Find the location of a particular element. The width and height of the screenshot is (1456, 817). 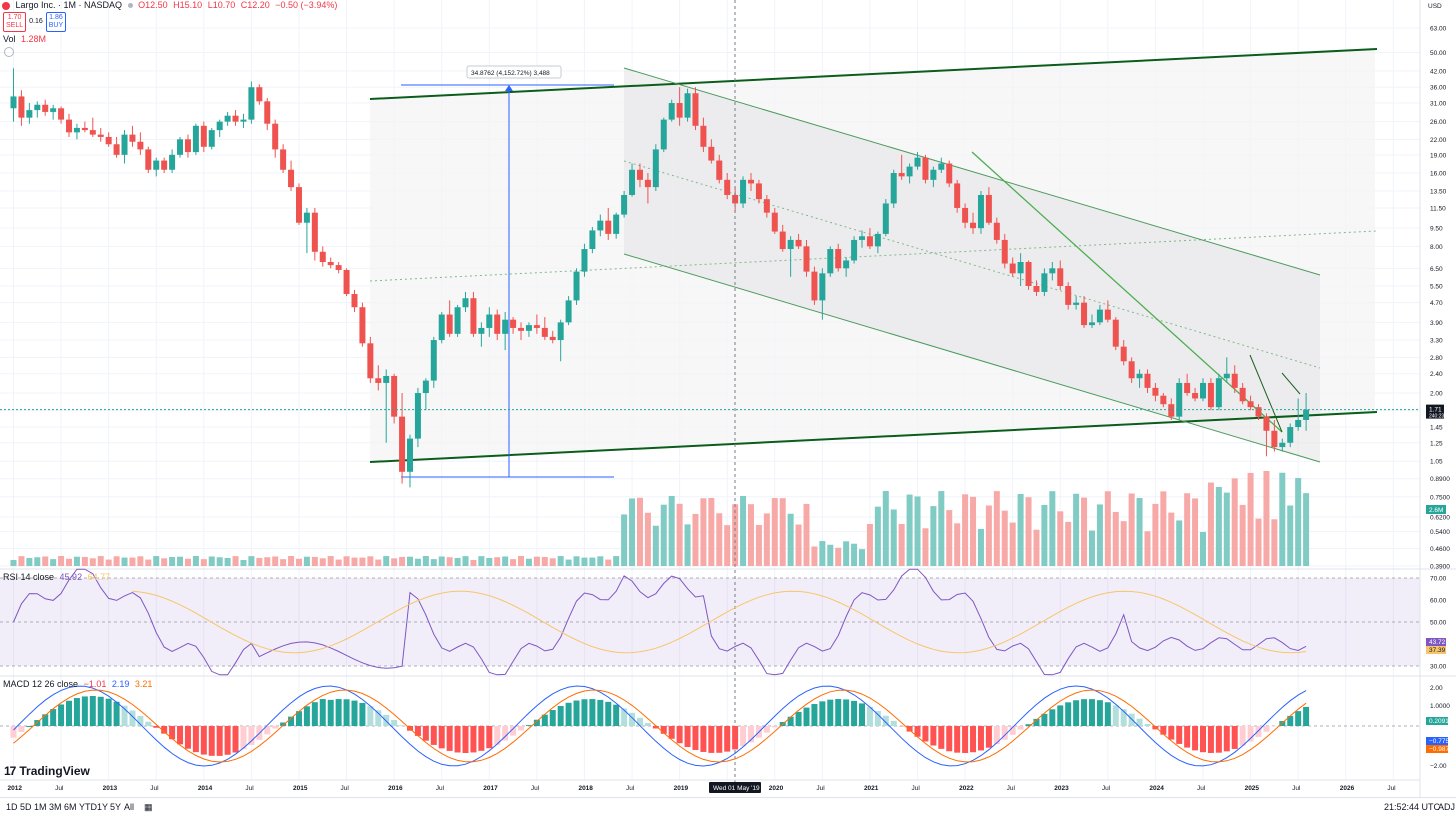

adj-toggle: ADJ is located at coordinates (1446, 807).